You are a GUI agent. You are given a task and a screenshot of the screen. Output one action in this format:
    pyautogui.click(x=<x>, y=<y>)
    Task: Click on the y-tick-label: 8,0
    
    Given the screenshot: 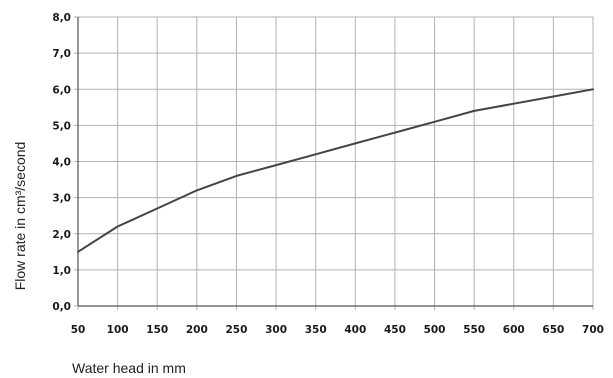 What is the action you would take?
    pyautogui.click(x=61, y=18)
    